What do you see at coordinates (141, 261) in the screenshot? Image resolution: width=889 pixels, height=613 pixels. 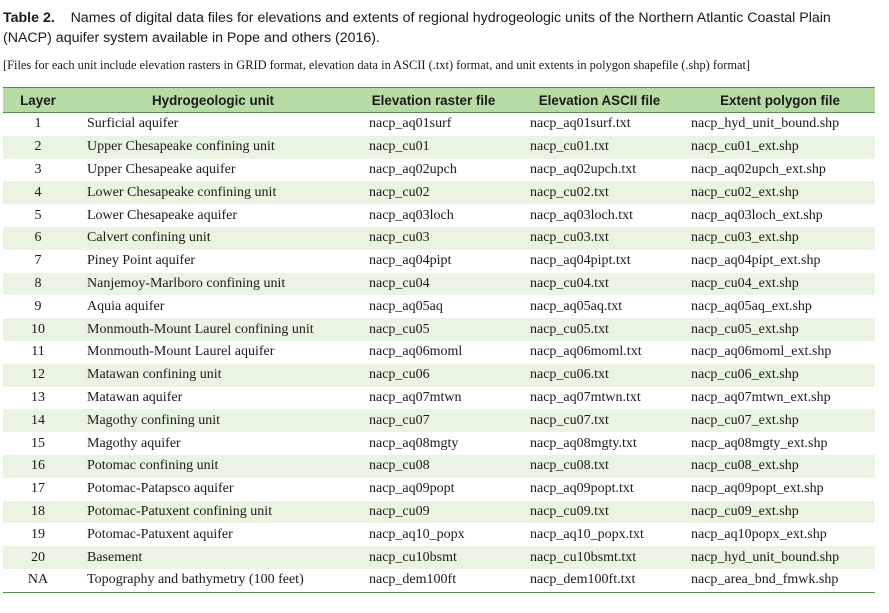 I see `unit-cell: Piney Point aquifer` at bounding box center [141, 261].